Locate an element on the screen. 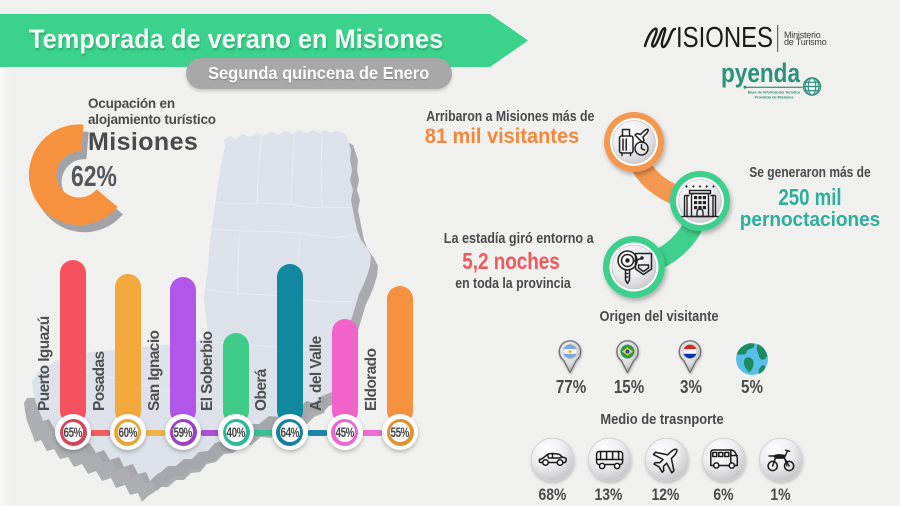  svg-text: Ministerio is located at coordinates (802, 35).